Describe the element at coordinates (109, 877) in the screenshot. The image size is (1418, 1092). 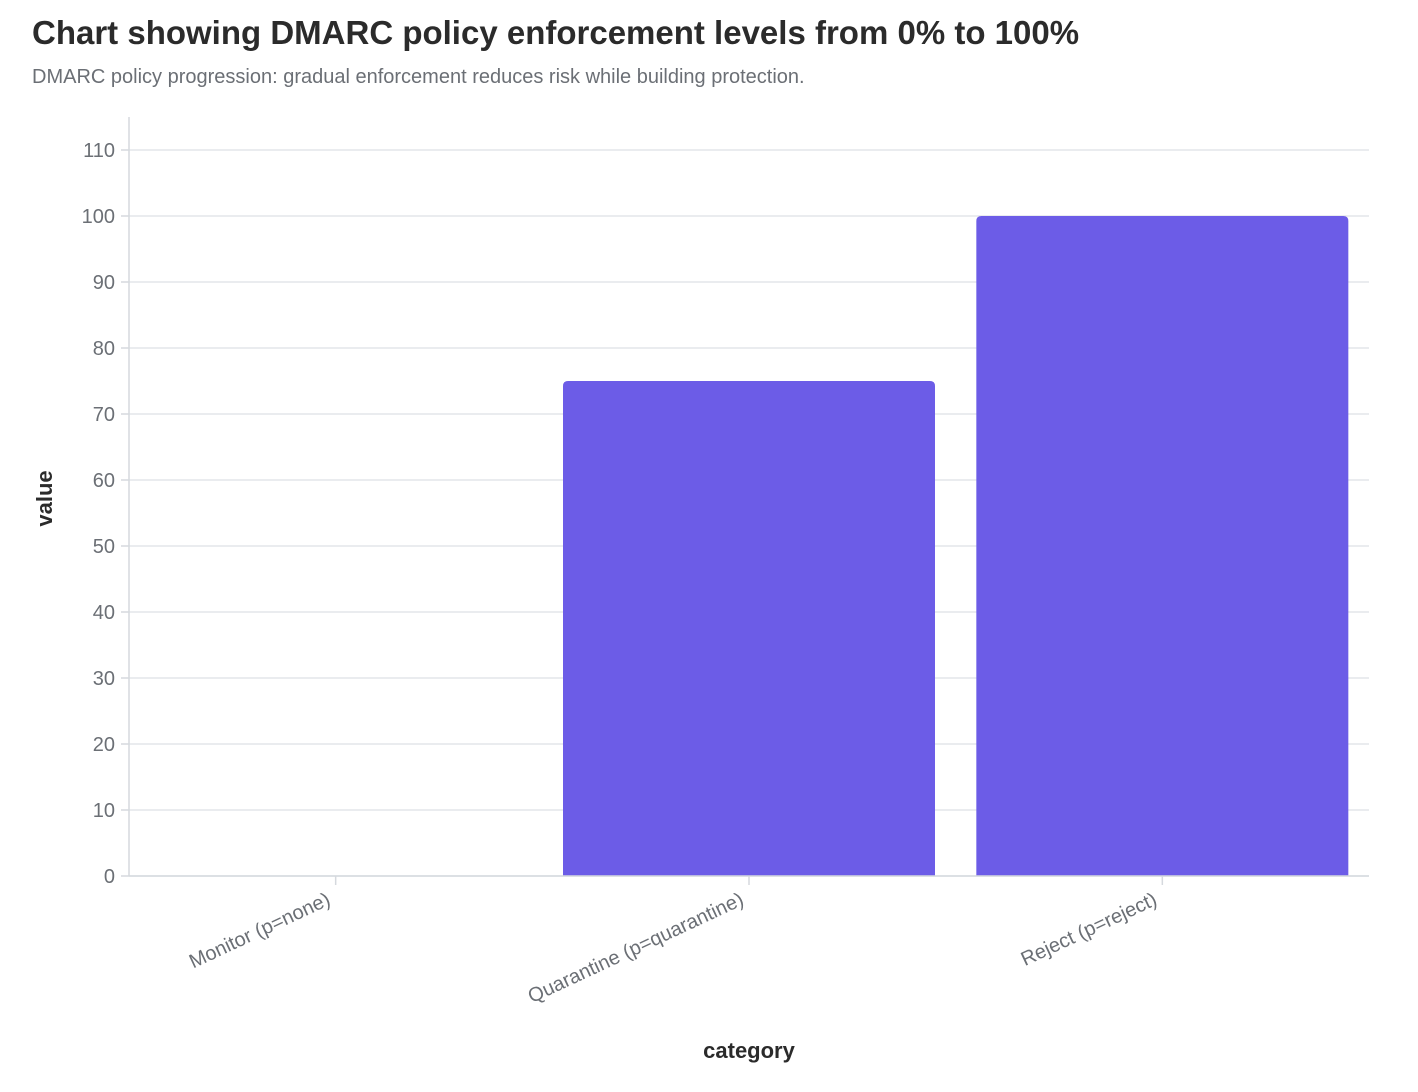
I see `y-tick-label: 0` at that location.